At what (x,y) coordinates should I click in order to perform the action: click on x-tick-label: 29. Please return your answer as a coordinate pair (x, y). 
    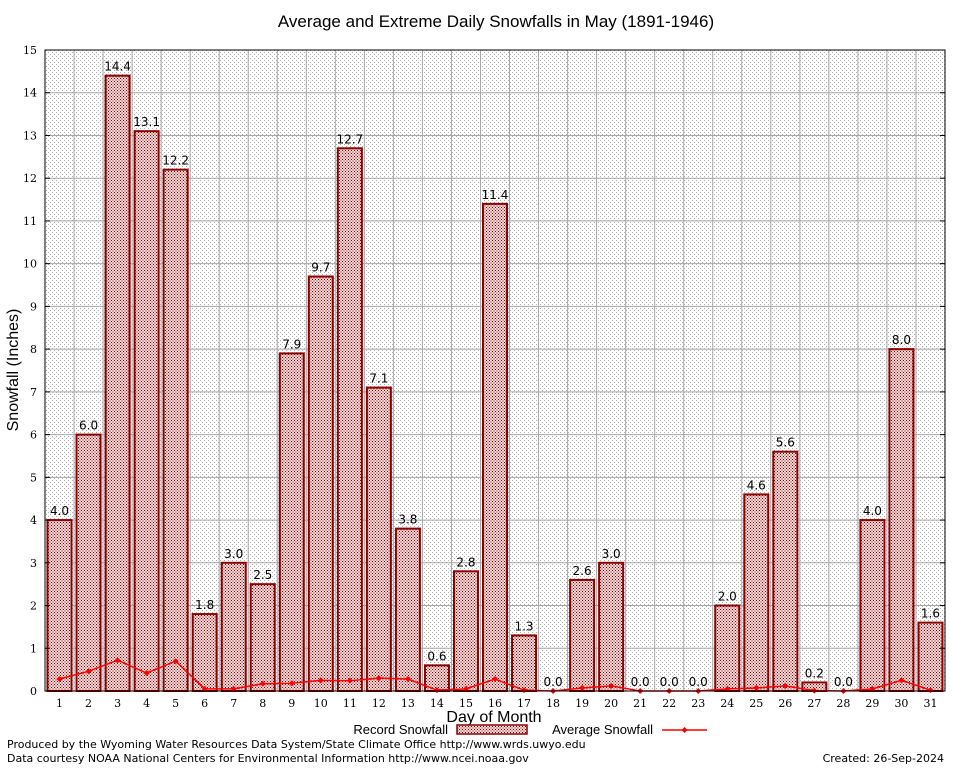
    Looking at the image, I should click on (872, 703).